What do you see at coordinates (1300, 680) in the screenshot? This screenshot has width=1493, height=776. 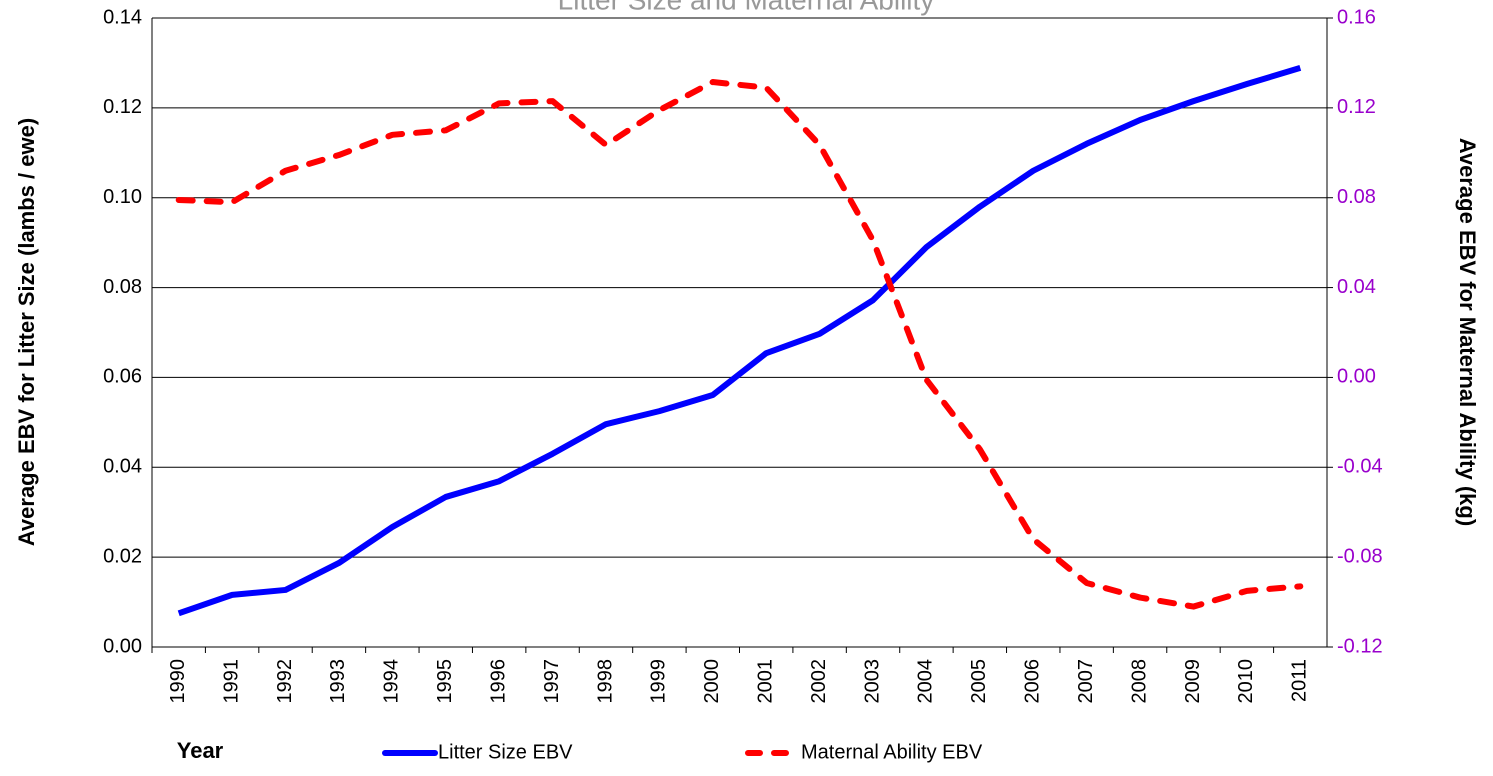 I see `x-tick-label: 2011` at bounding box center [1300, 680].